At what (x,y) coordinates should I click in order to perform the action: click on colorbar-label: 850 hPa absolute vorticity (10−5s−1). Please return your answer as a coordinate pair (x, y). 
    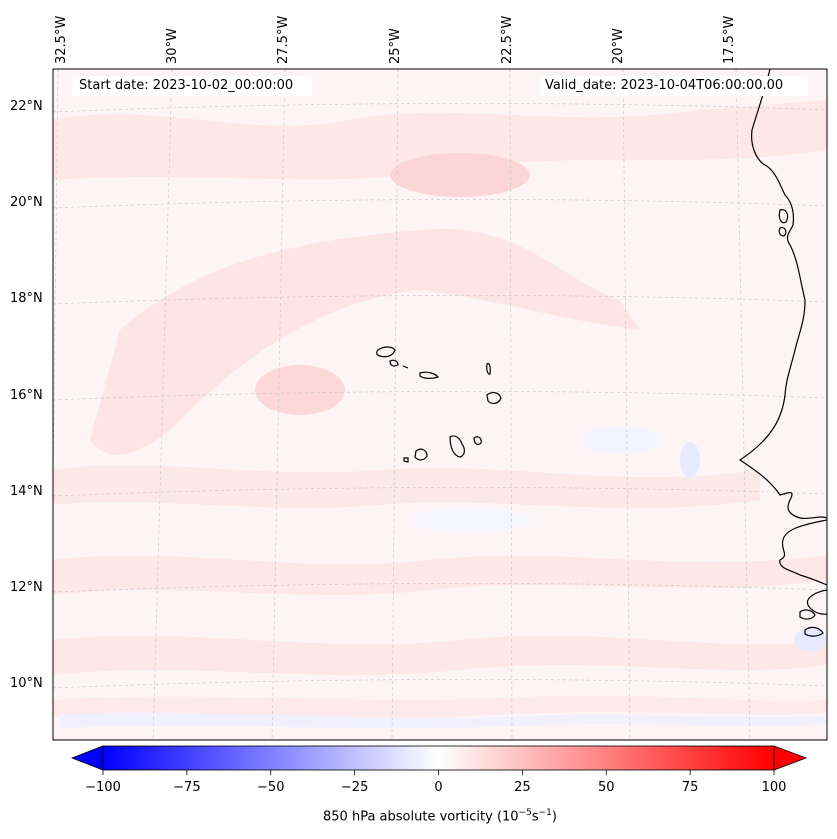
    Looking at the image, I should click on (440, 816).